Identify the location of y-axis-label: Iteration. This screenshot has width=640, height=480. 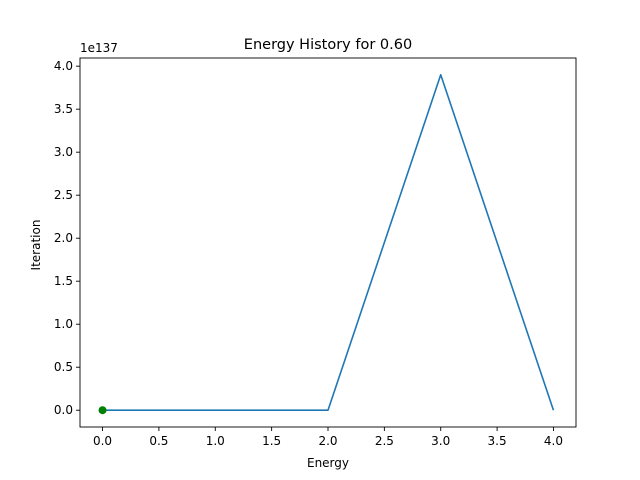
(36, 245).